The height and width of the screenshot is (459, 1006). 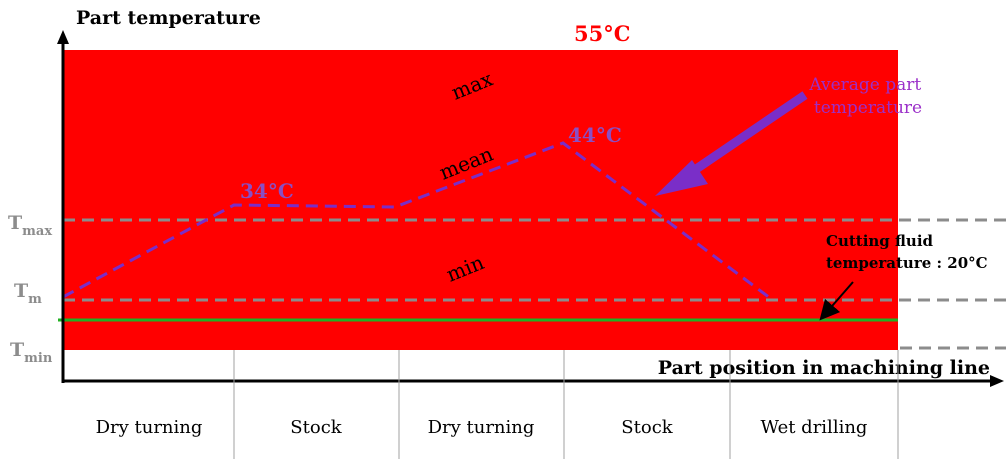 What do you see at coordinates (63, 37) in the screenshot?
I see `y-axis-arrow` at bounding box center [63, 37].